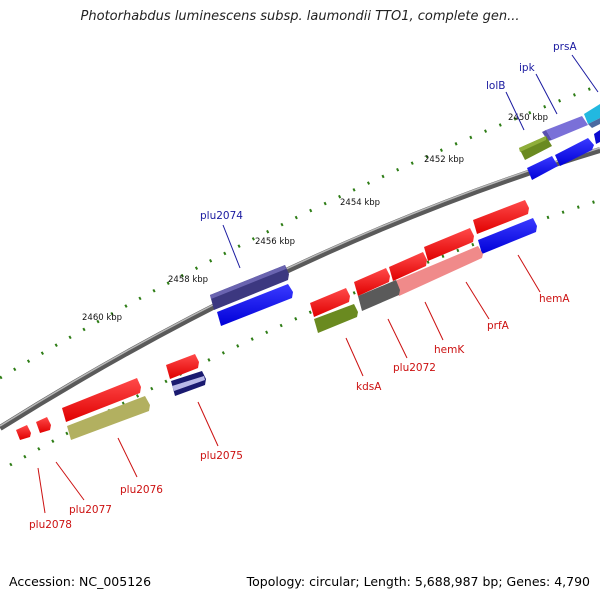  What do you see at coordinates (90, 510) in the screenshot?
I see `gene-label-plu2077: plu2077` at bounding box center [90, 510].